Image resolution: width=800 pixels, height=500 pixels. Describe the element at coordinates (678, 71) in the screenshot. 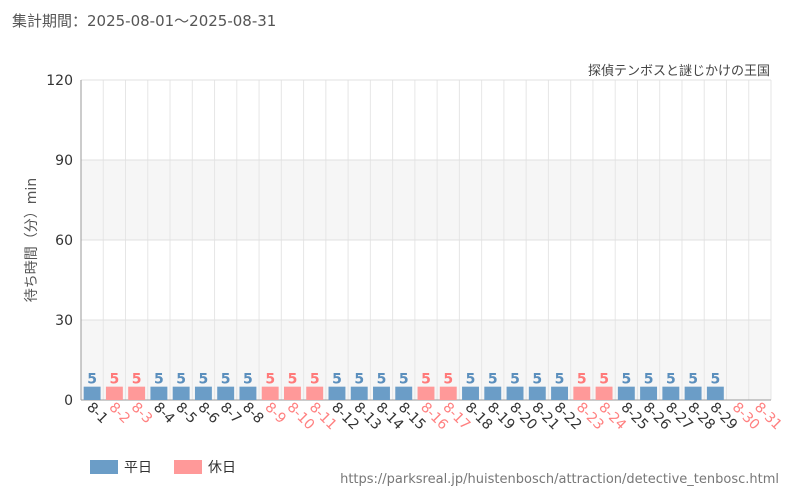

I see `attraction-name: 探偵テンボスと謎じかけの王国` at that location.